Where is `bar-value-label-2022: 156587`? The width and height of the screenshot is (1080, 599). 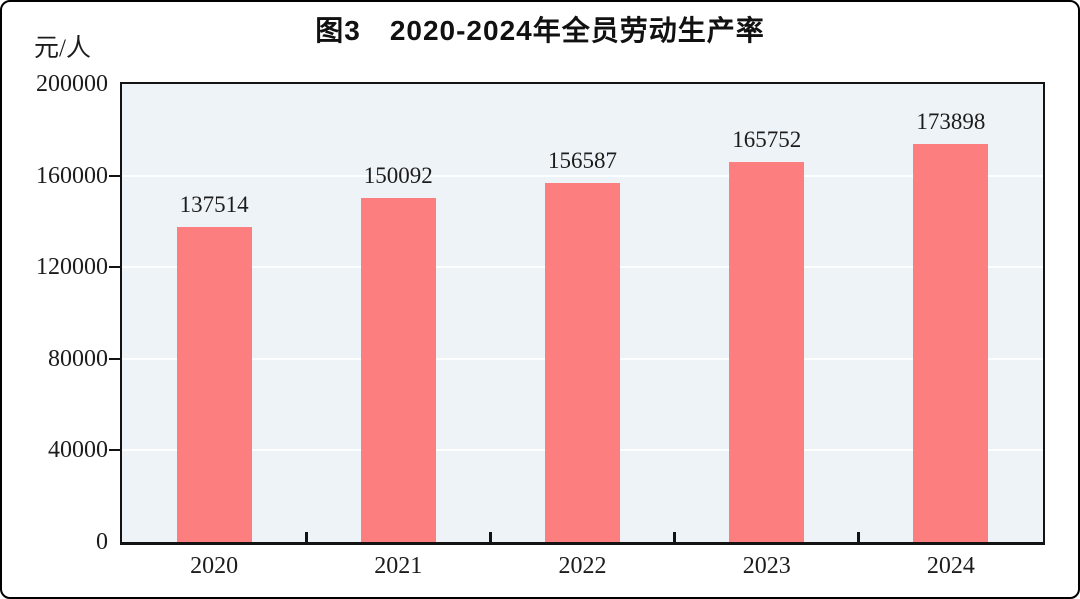 bar-value-label-2022: 156587 is located at coordinates (582, 160).